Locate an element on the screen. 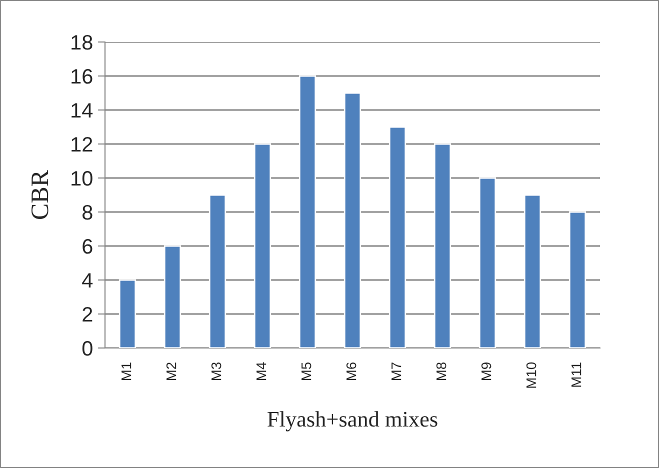  x-tick-label: M1 is located at coordinates (127, 371).